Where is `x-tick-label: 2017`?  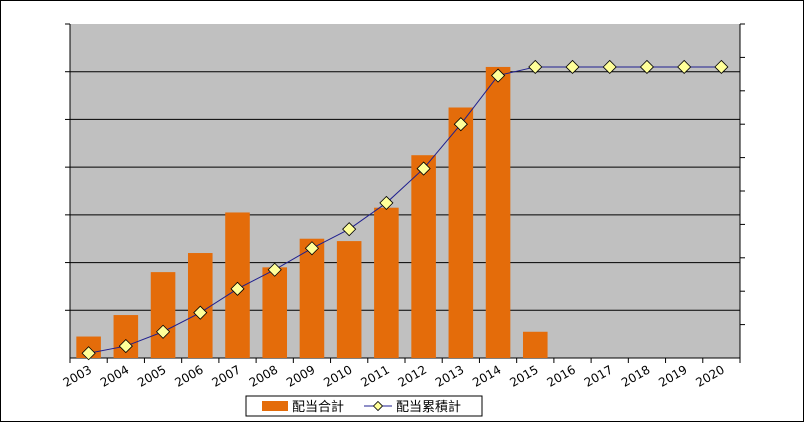
x-tick-label: 2017 is located at coordinates (598, 375).